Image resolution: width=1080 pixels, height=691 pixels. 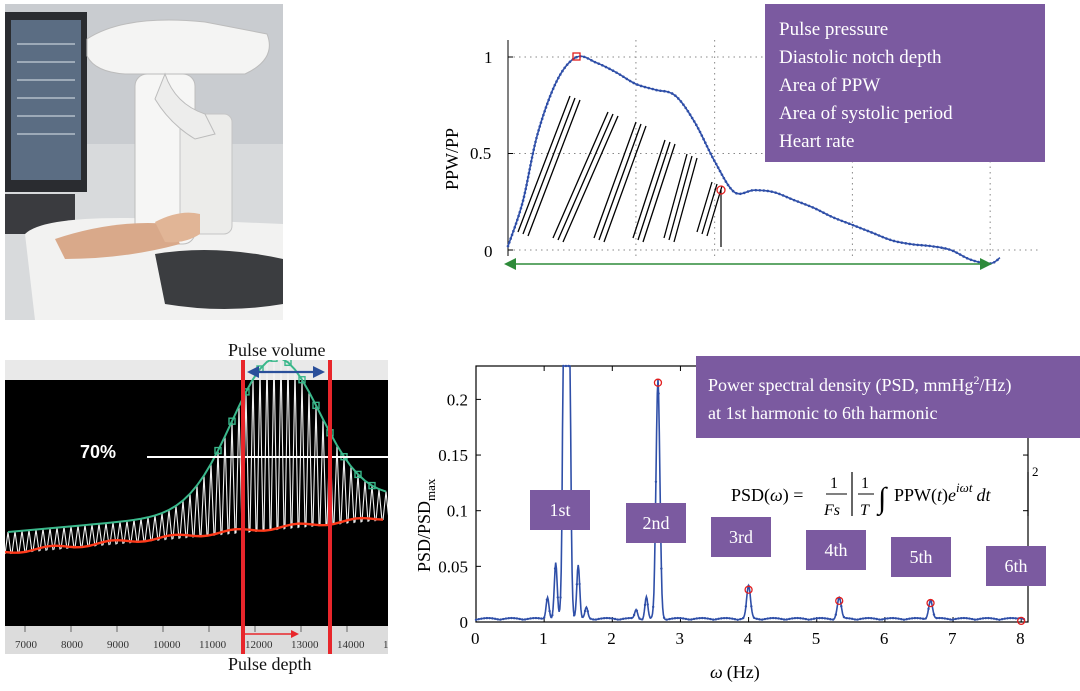 What do you see at coordinates (277, 350) in the screenshot?
I see `pulse-volume-label: Pulse volume` at bounding box center [277, 350].